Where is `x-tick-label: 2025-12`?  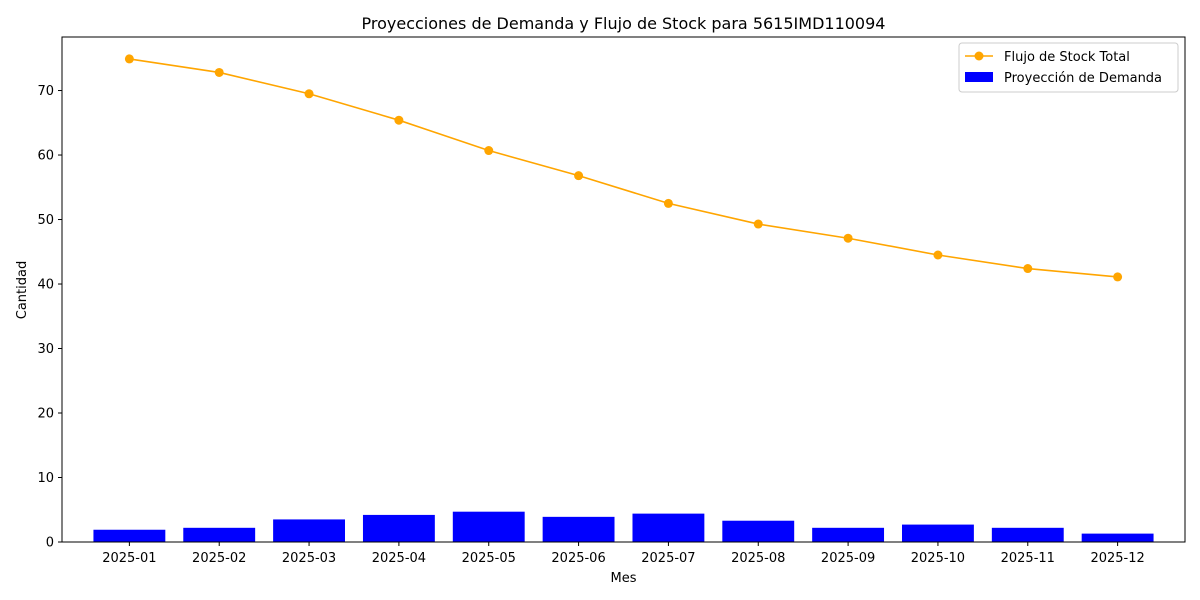 x-tick-label: 2025-12 is located at coordinates (1117, 558).